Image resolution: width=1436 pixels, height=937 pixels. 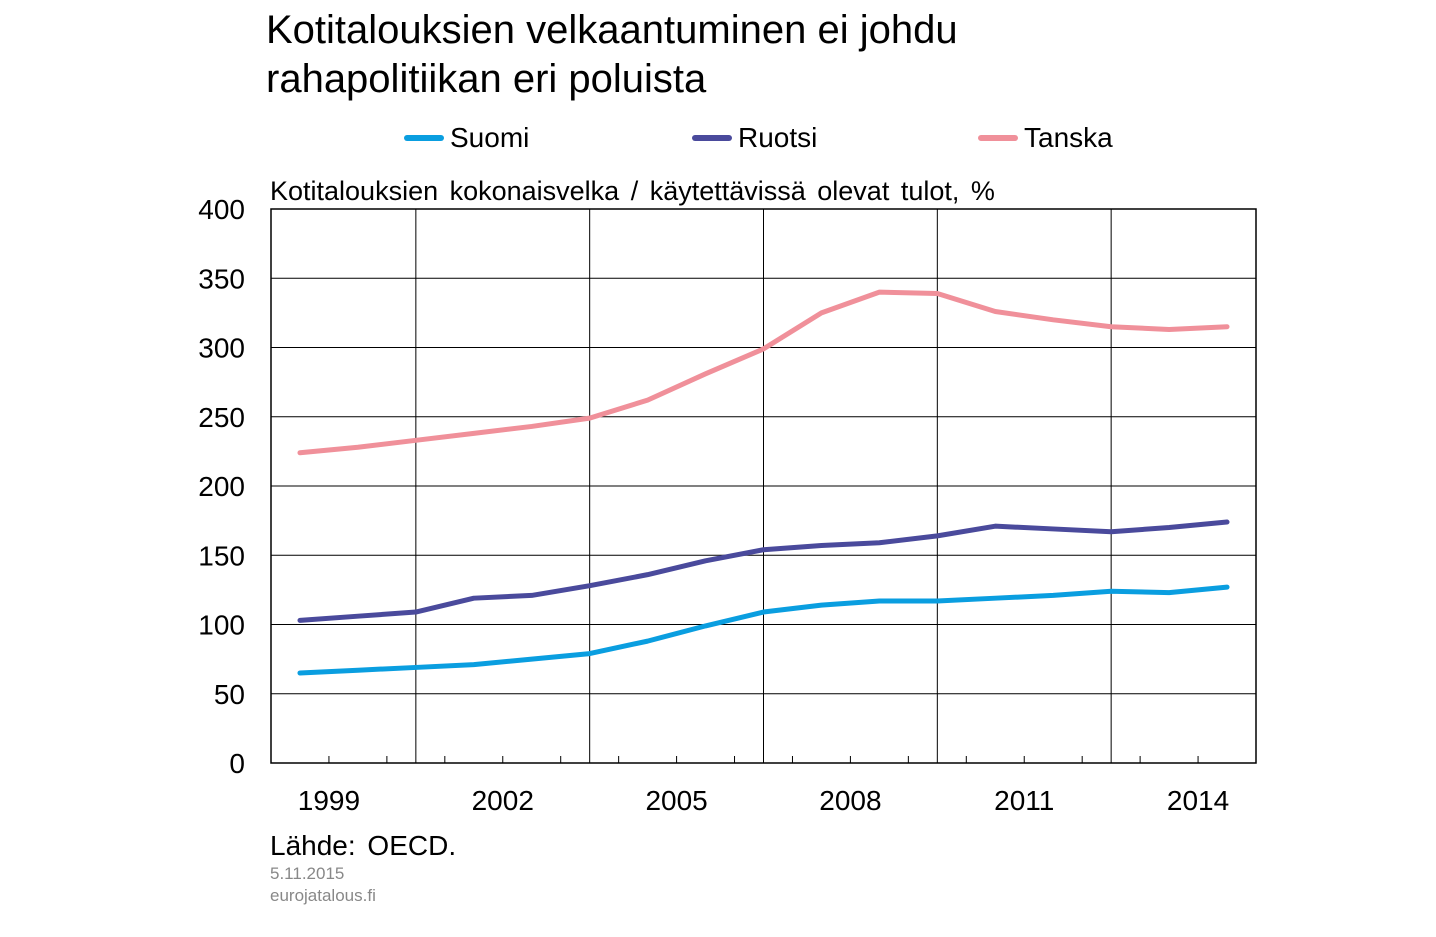 What do you see at coordinates (424, 138) in the screenshot?
I see `legend-swatch-suomi` at bounding box center [424, 138].